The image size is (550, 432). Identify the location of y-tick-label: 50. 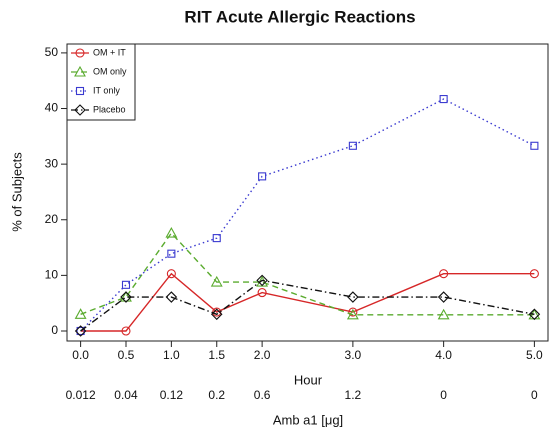
(52, 52).